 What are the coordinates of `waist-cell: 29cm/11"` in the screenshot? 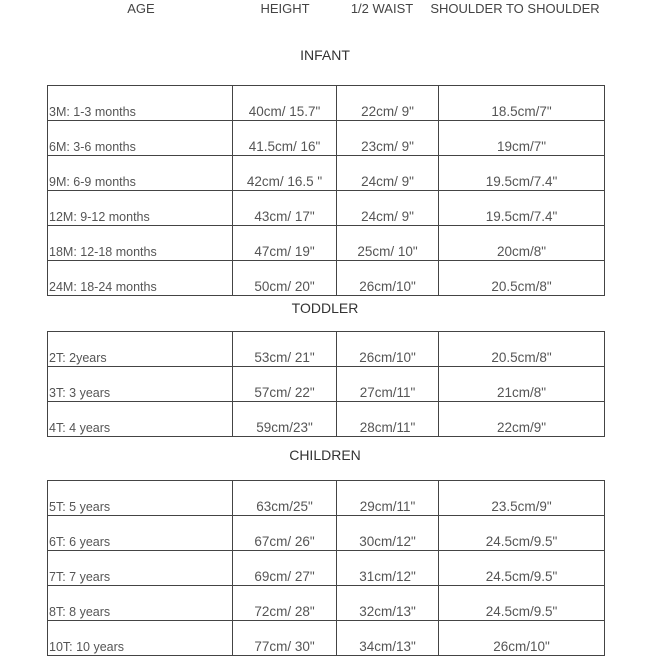 It's located at (387, 498).